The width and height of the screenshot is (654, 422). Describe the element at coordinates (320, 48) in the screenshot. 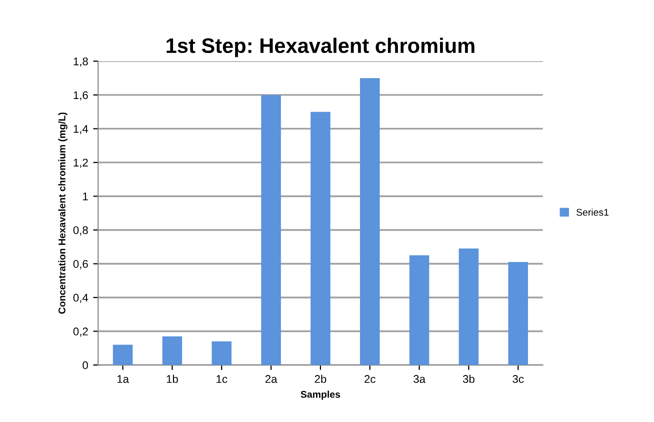

I see `chart-title: 1st Step: Hexavalent chromium` at that location.